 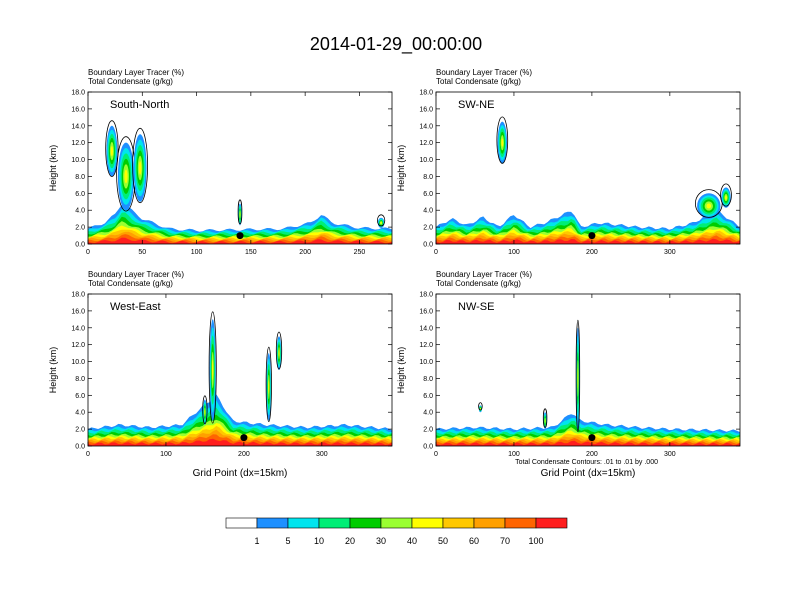 What do you see at coordinates (251, 252) in the screenshot?
I see `x-tick-label: 150` at bounding box center [251, 252].